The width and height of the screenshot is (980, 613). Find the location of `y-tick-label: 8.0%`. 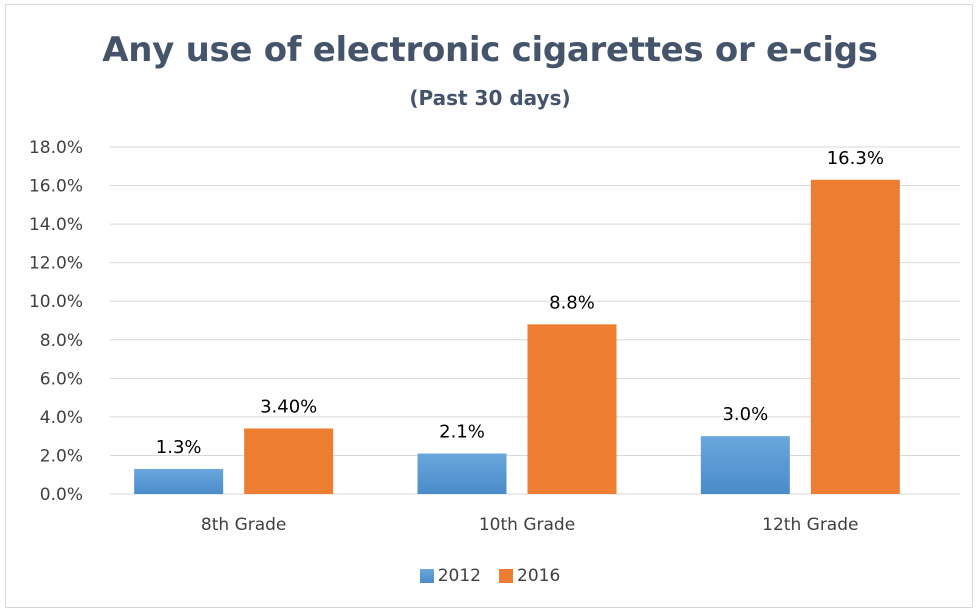

y-tick-label: 8.0% is located at coordinates (61, 341).